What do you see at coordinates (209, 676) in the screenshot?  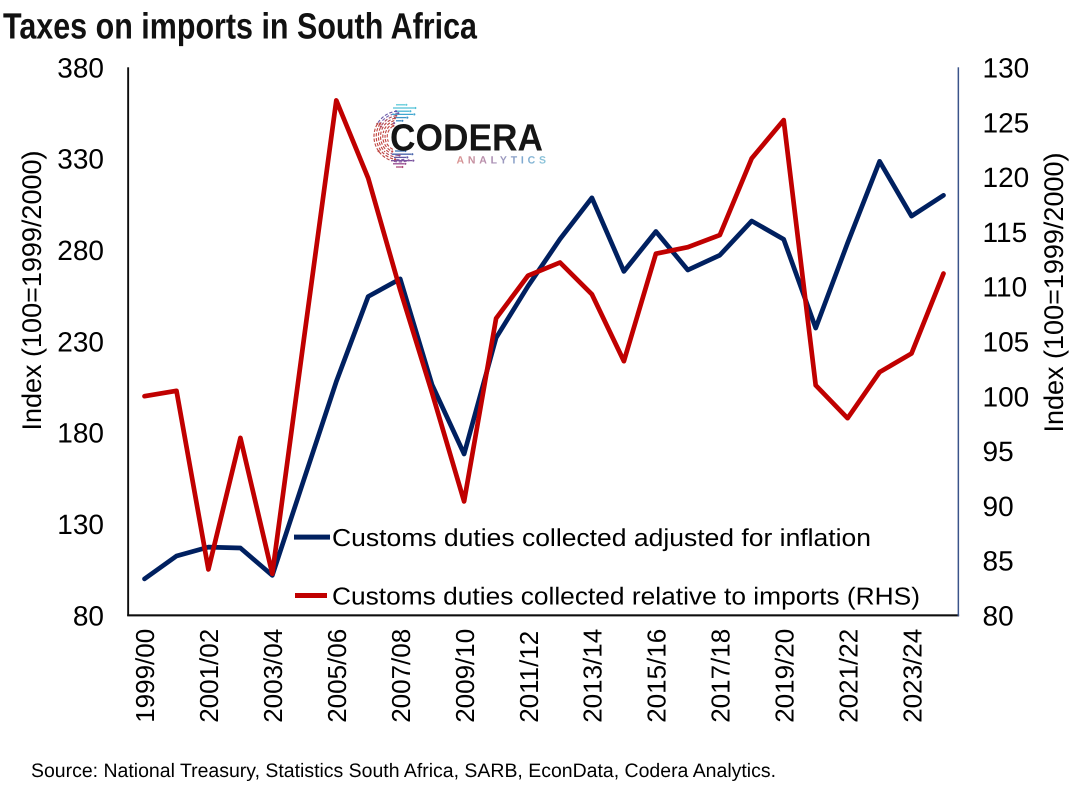 I see `svg-text: 2001/02` at bounding box center [209, 676].